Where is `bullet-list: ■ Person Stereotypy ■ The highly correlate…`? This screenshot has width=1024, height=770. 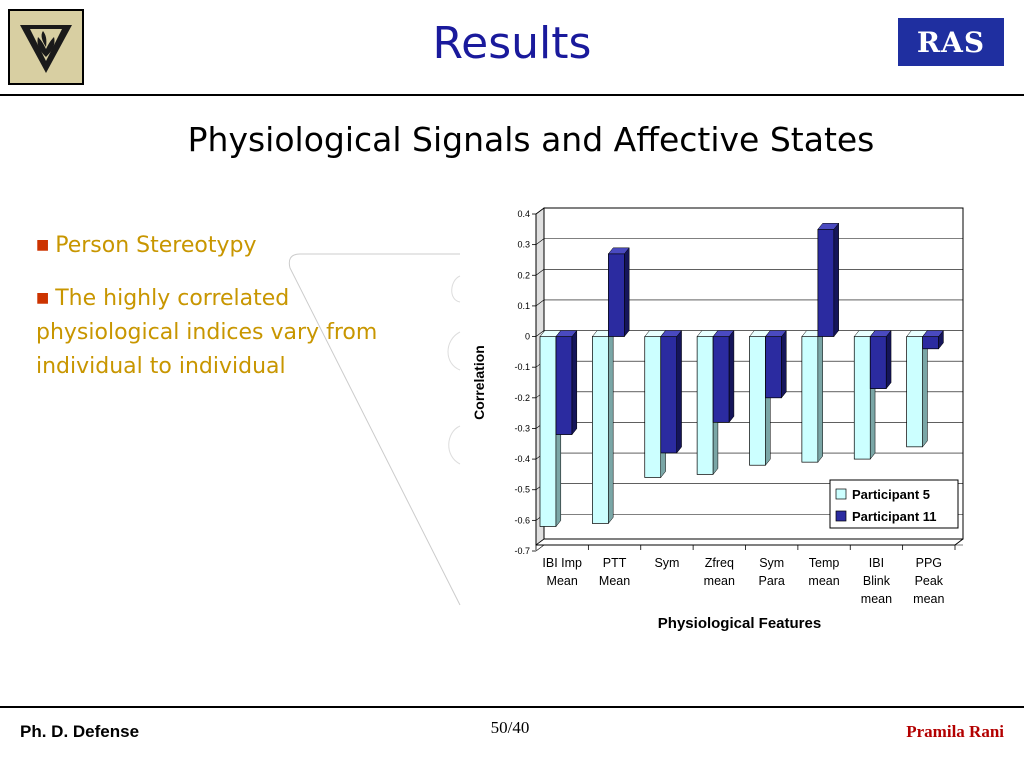 bullet-list: ■ Person Stereotypy ■ The highly correlate… is located at coordinates (236, 315).